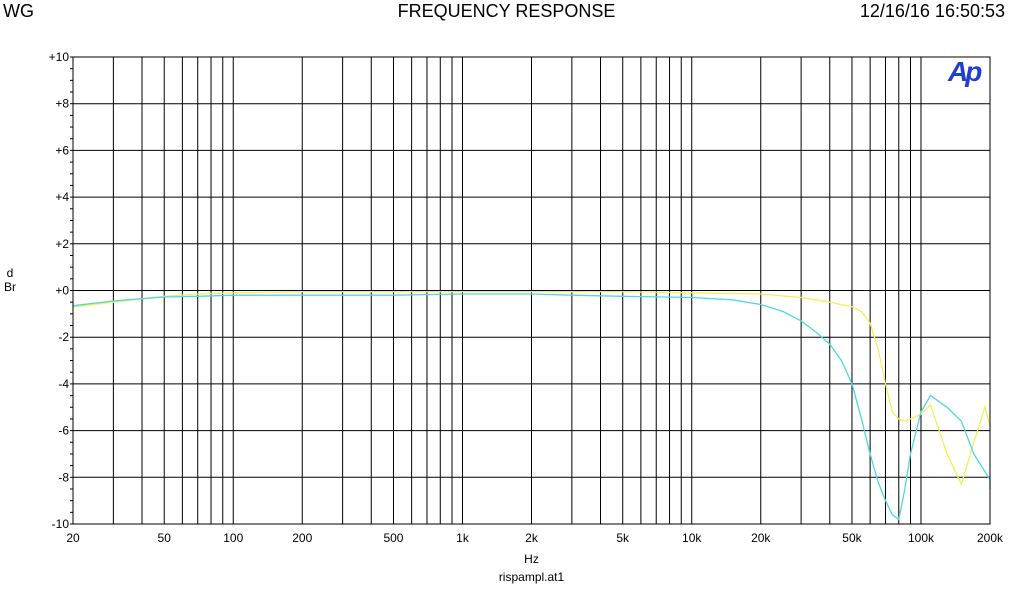  I want to click on y-tick-label: +10, so click(59, 57).